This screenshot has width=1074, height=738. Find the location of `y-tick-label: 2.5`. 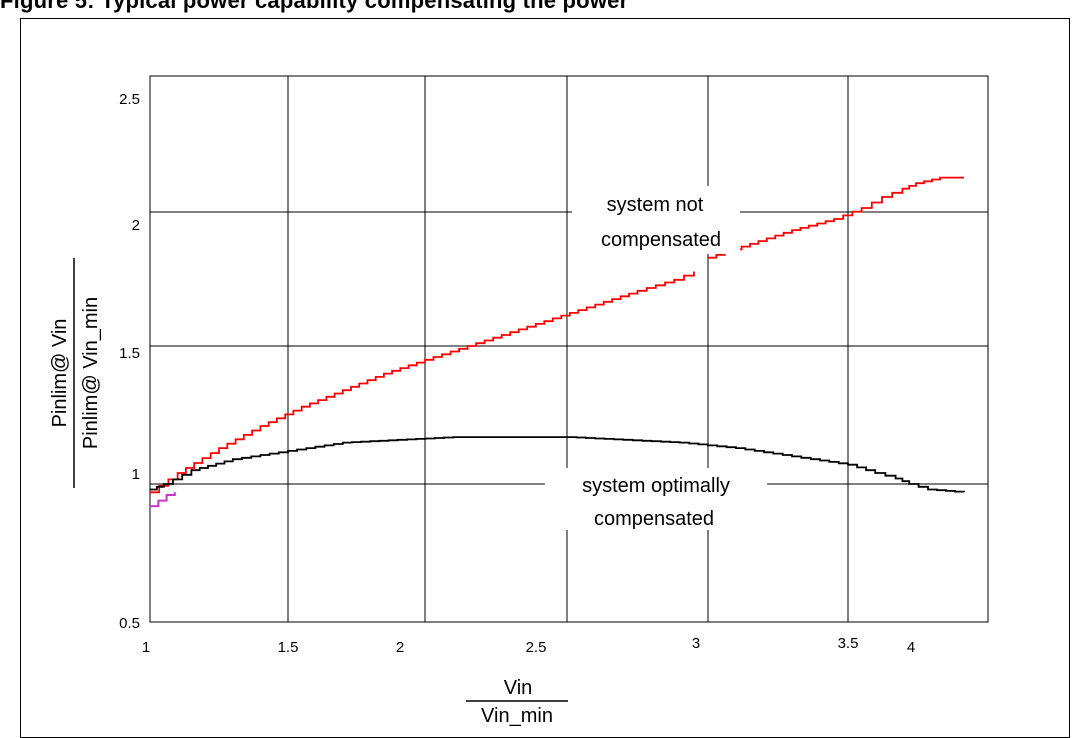

y-tick-label: 2.5 is located at coordinates (129, 99).